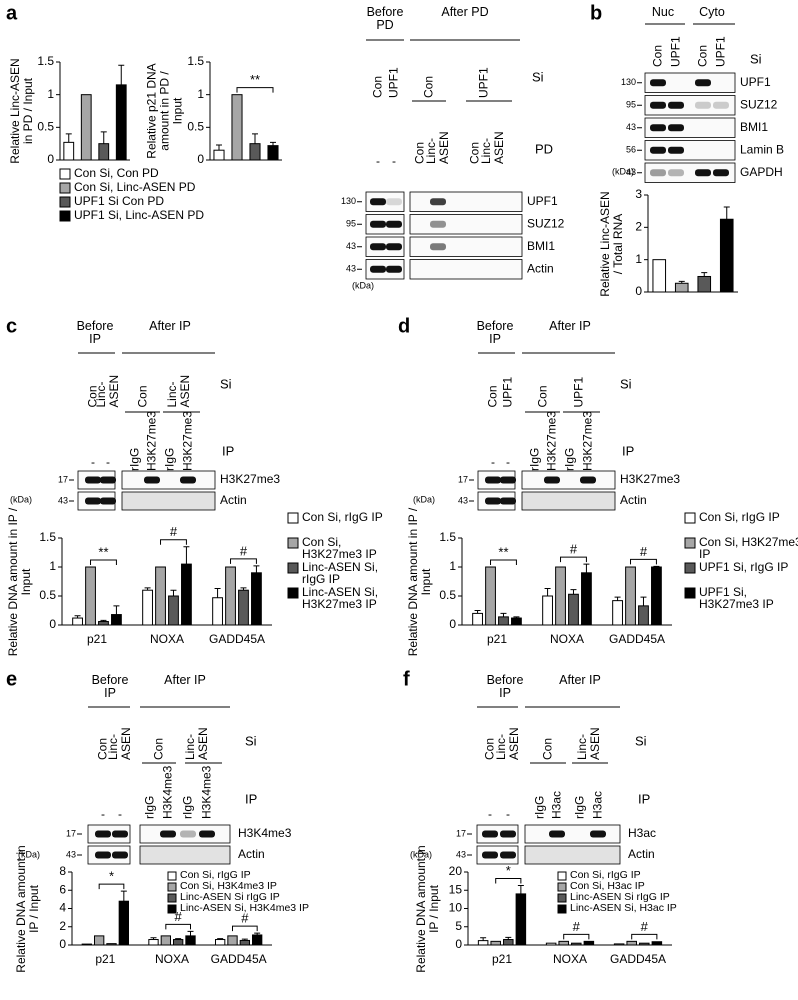 The width and height of the screenshot is (798, 1000). Describe the element at coordinates (167, 792) in the screenshot. I see `lane-label: H3K4me3` at that location.